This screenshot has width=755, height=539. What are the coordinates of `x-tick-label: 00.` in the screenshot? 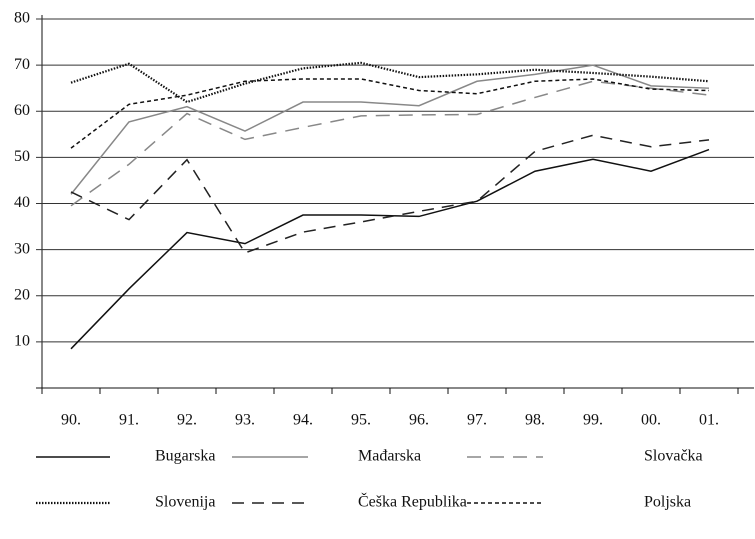 It's located at (651, 420).